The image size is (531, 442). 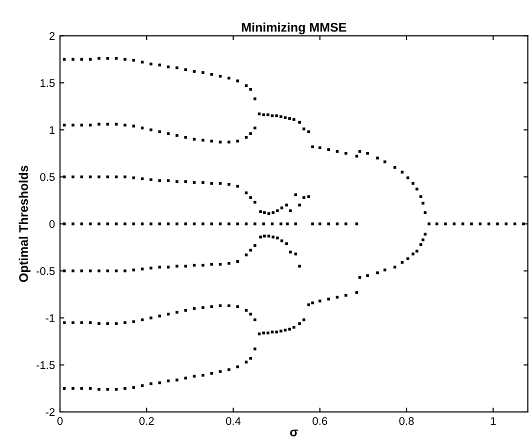 What do you see at coordinates (233, 421) in the screenshot?
I see `x-tick-label: 0.4` at bounding box center [233, 421].